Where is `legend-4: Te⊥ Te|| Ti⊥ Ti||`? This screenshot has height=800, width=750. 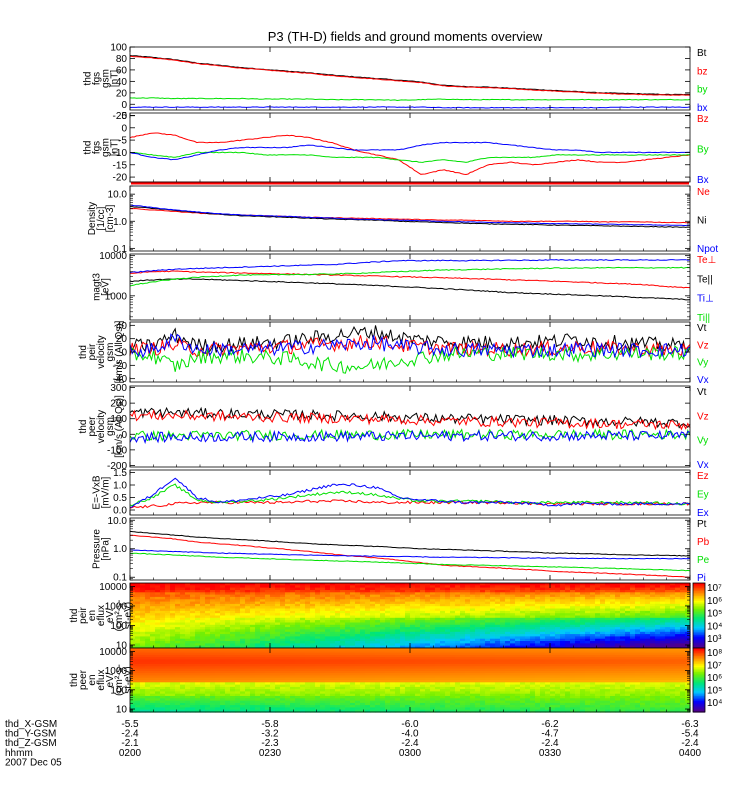
legend-4: Te⊥ Te|| Ti⊥ Ti|| is located at coordinates (706, 289).